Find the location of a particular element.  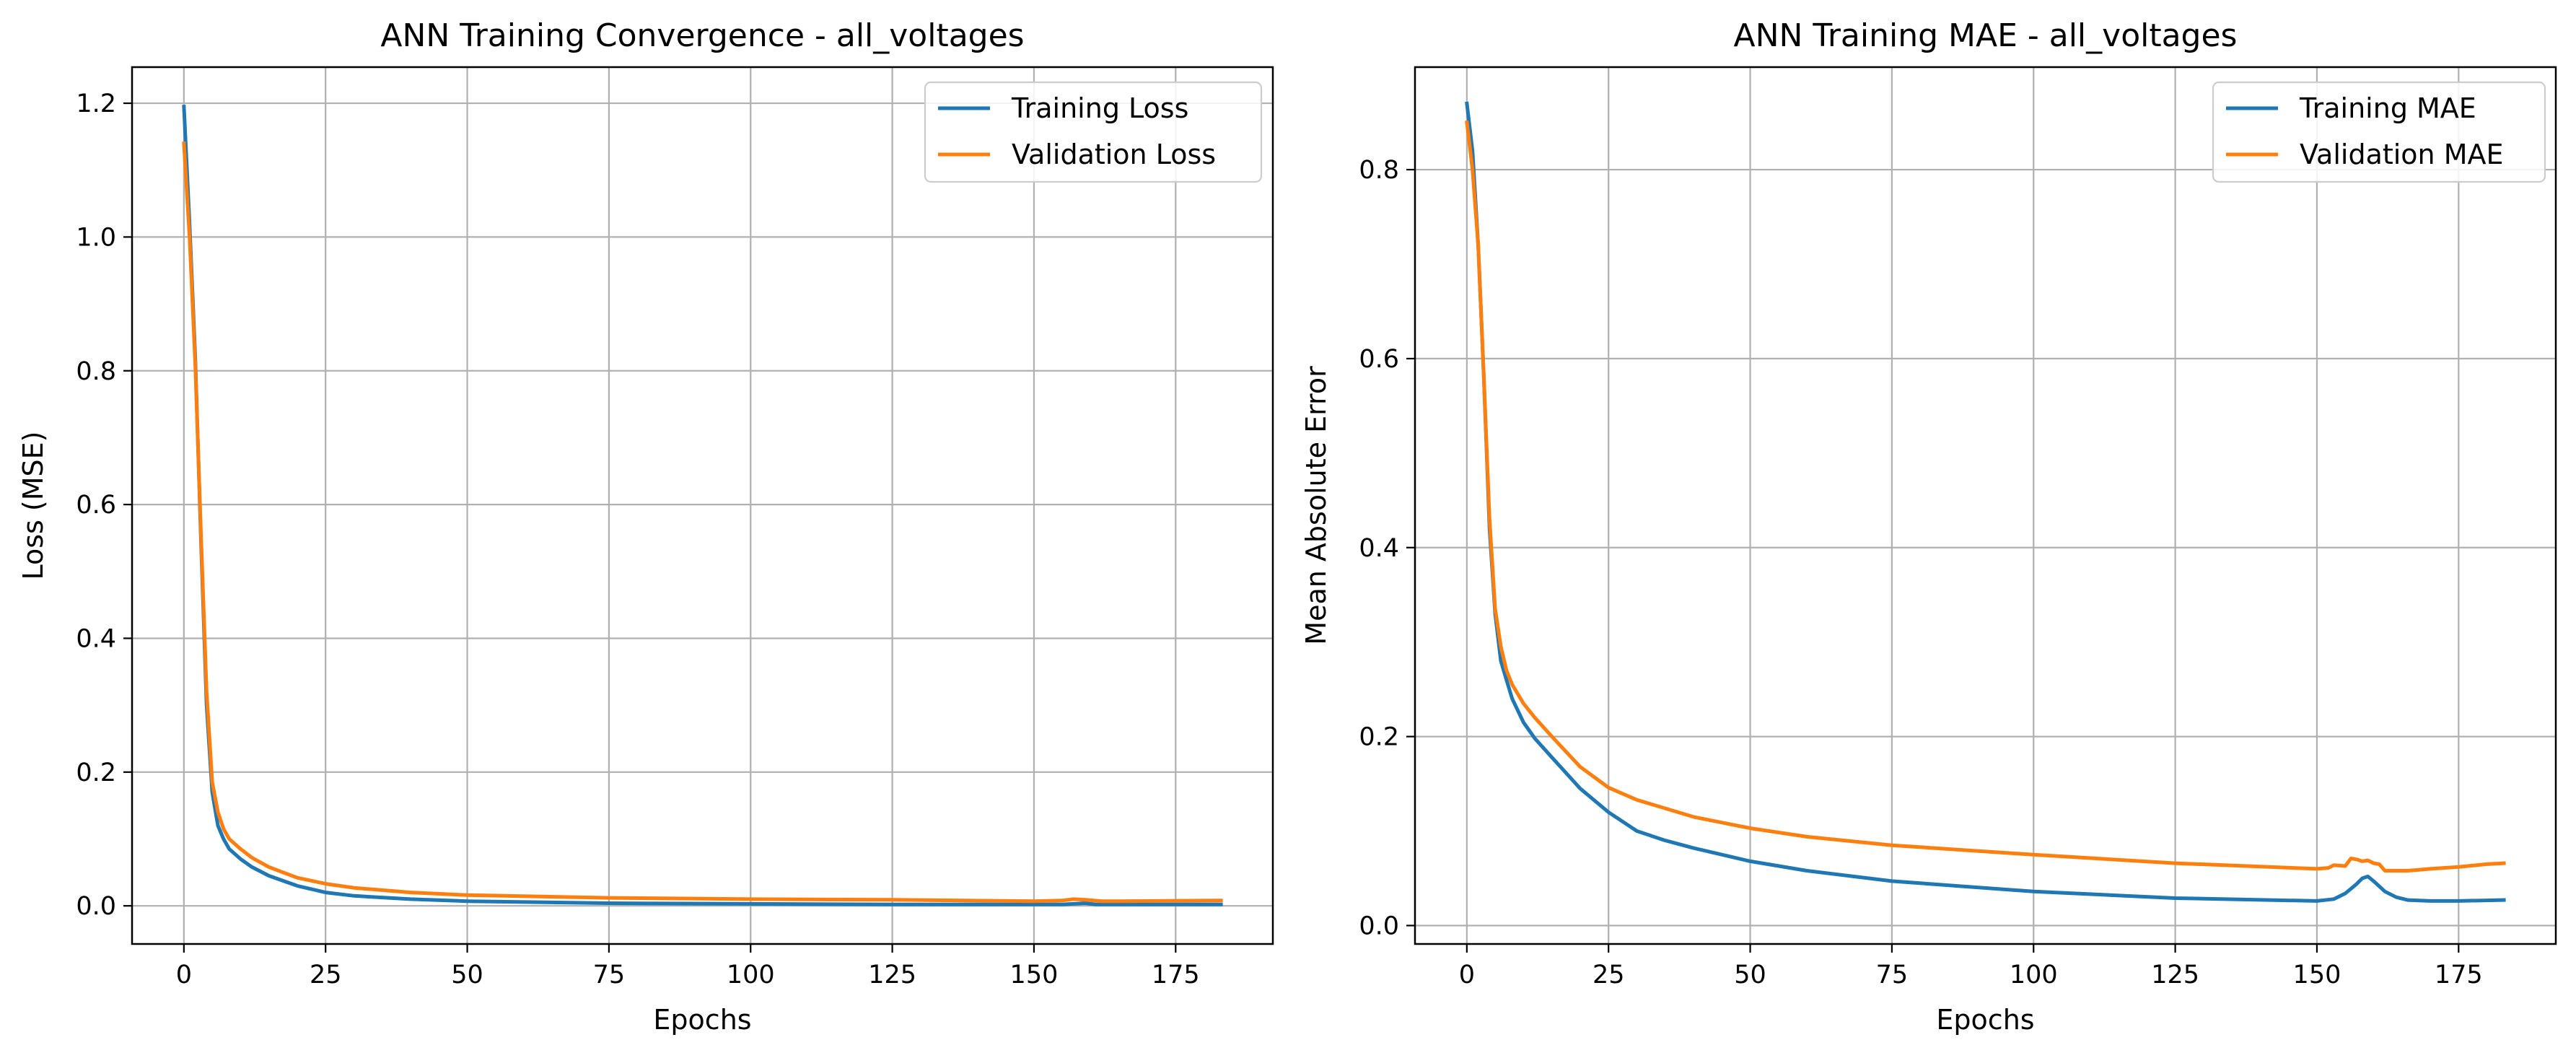

chart-title: ANN Training MAE - all_voltages is located at coordinates (1986, 35).